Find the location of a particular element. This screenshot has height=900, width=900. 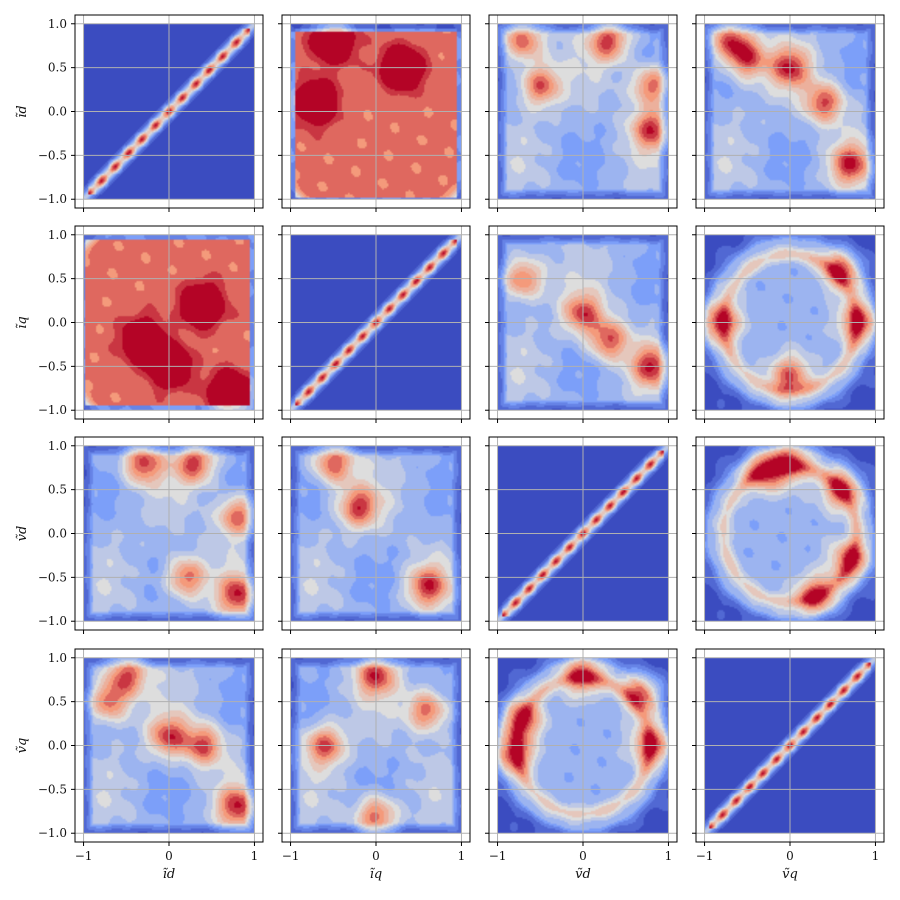

panel-r1-c2 is located at coordinates (581, 324).